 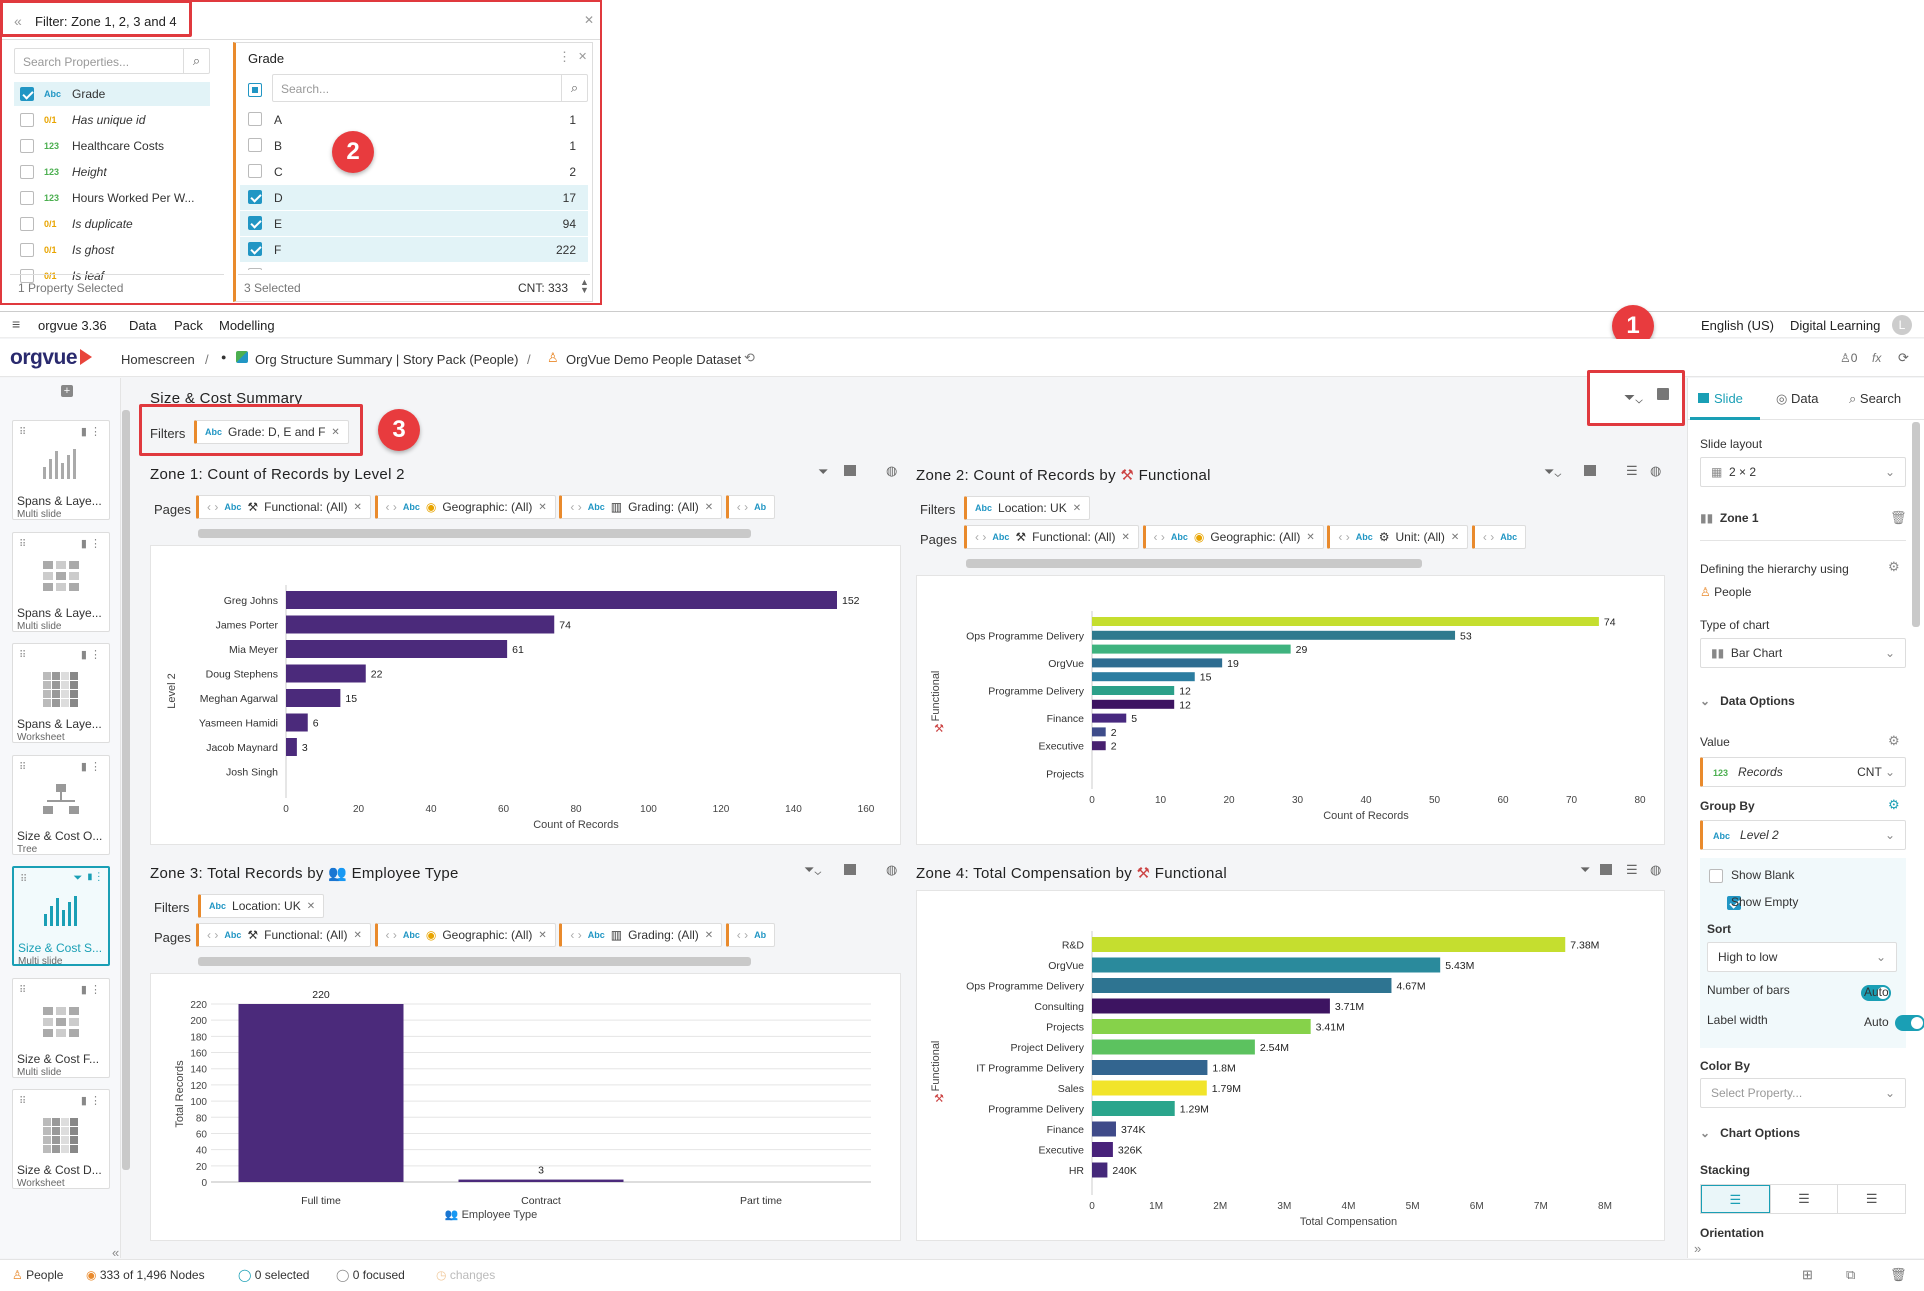 What do you see at coordinates (1875, 398) in the screenshot?
I see `tab-search: ⌕ Search` at bounding box center [1875, 398].